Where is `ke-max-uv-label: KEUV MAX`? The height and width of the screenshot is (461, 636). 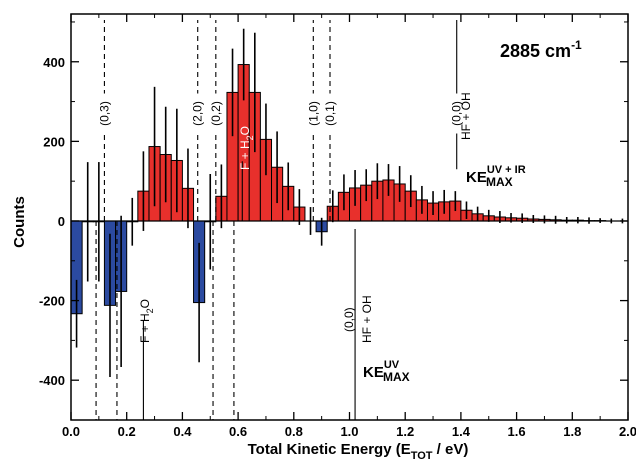
ke-max-uv-label: KEUV MAX is located at coordinates (386, 371).